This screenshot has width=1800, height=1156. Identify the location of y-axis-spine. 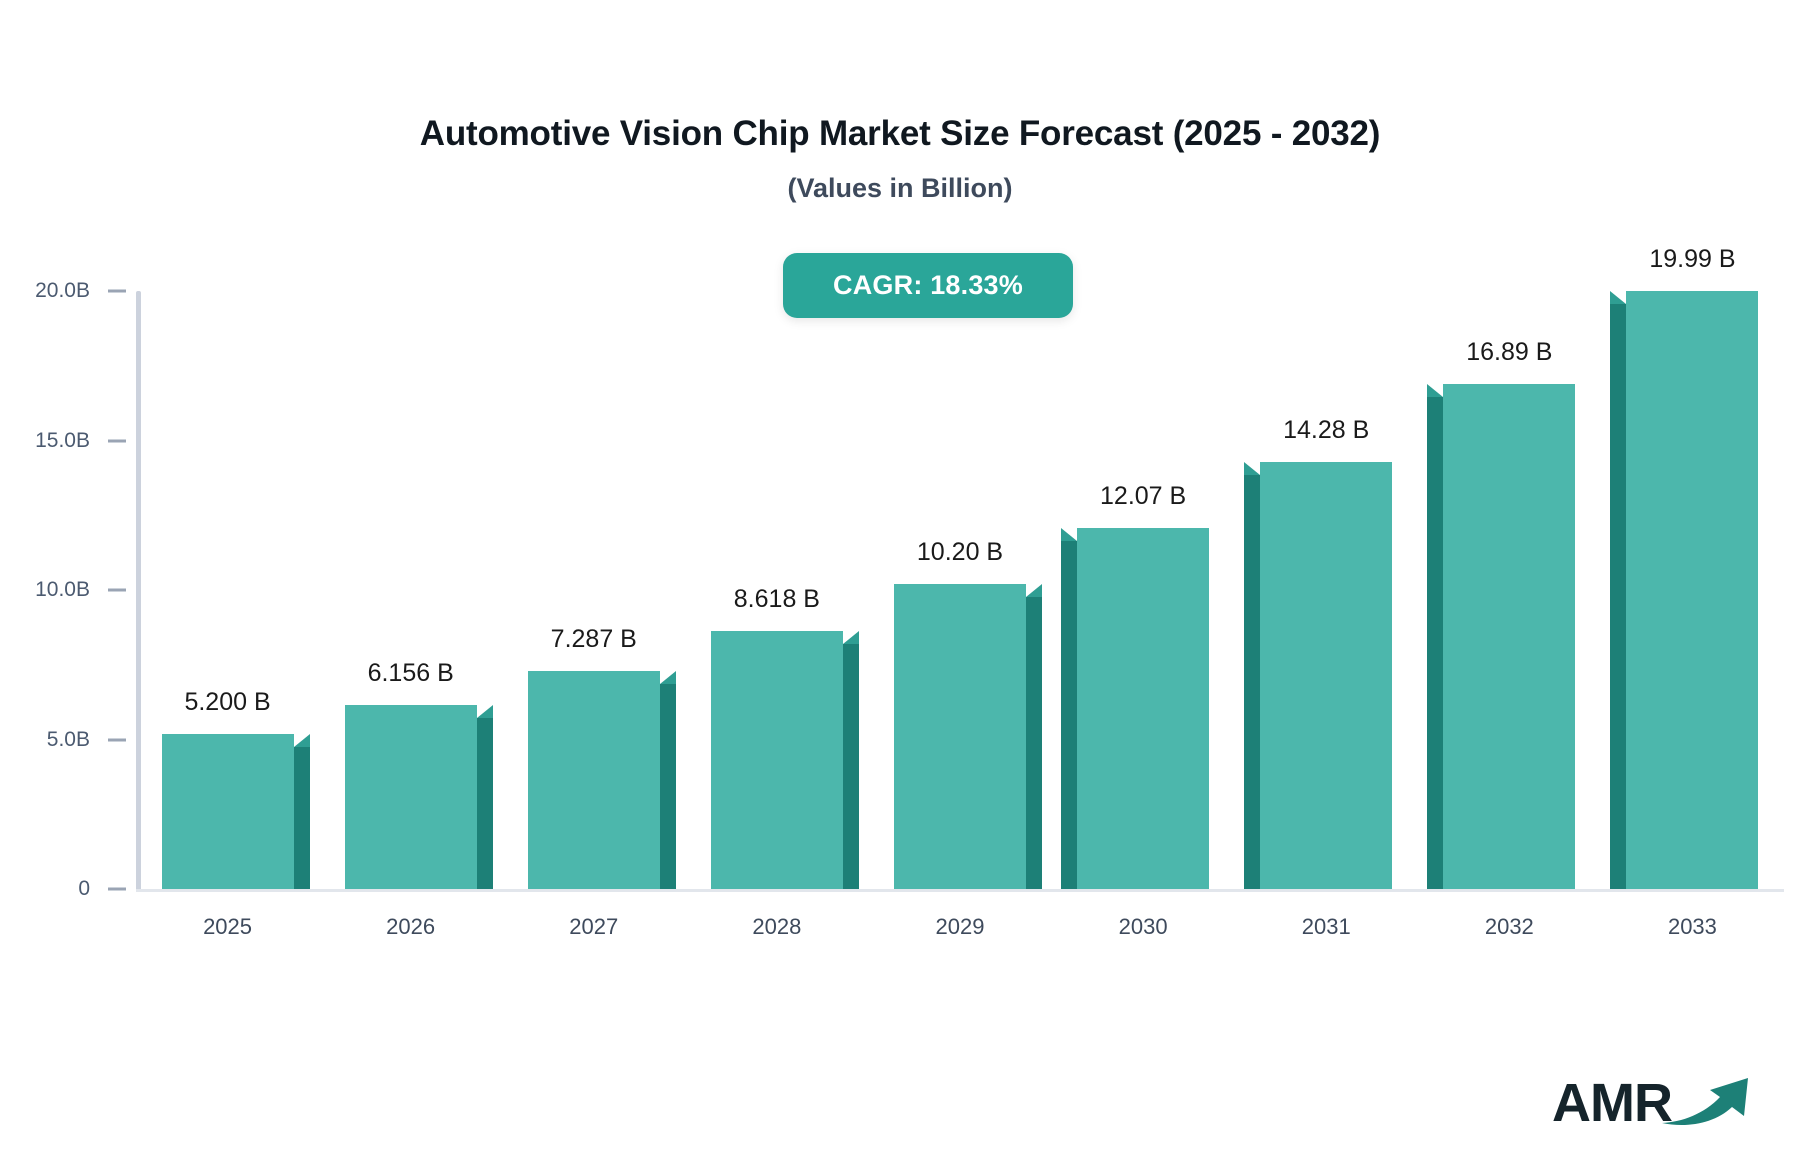
(138, 591).